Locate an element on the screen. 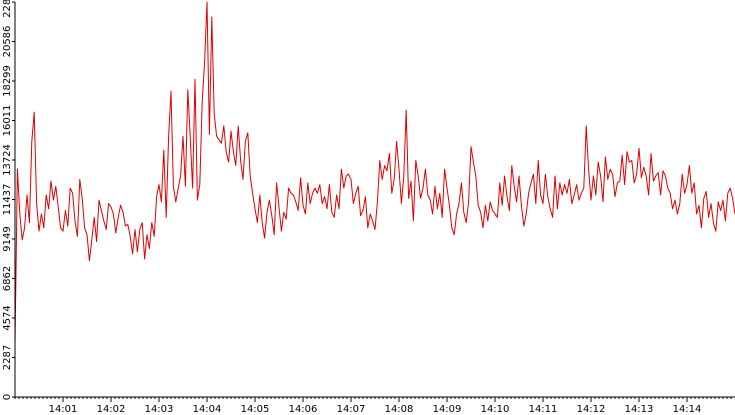 The width and height of the screenshot is (735, 415). y-tick-label: 22874 is located at coordinates (7, 9).